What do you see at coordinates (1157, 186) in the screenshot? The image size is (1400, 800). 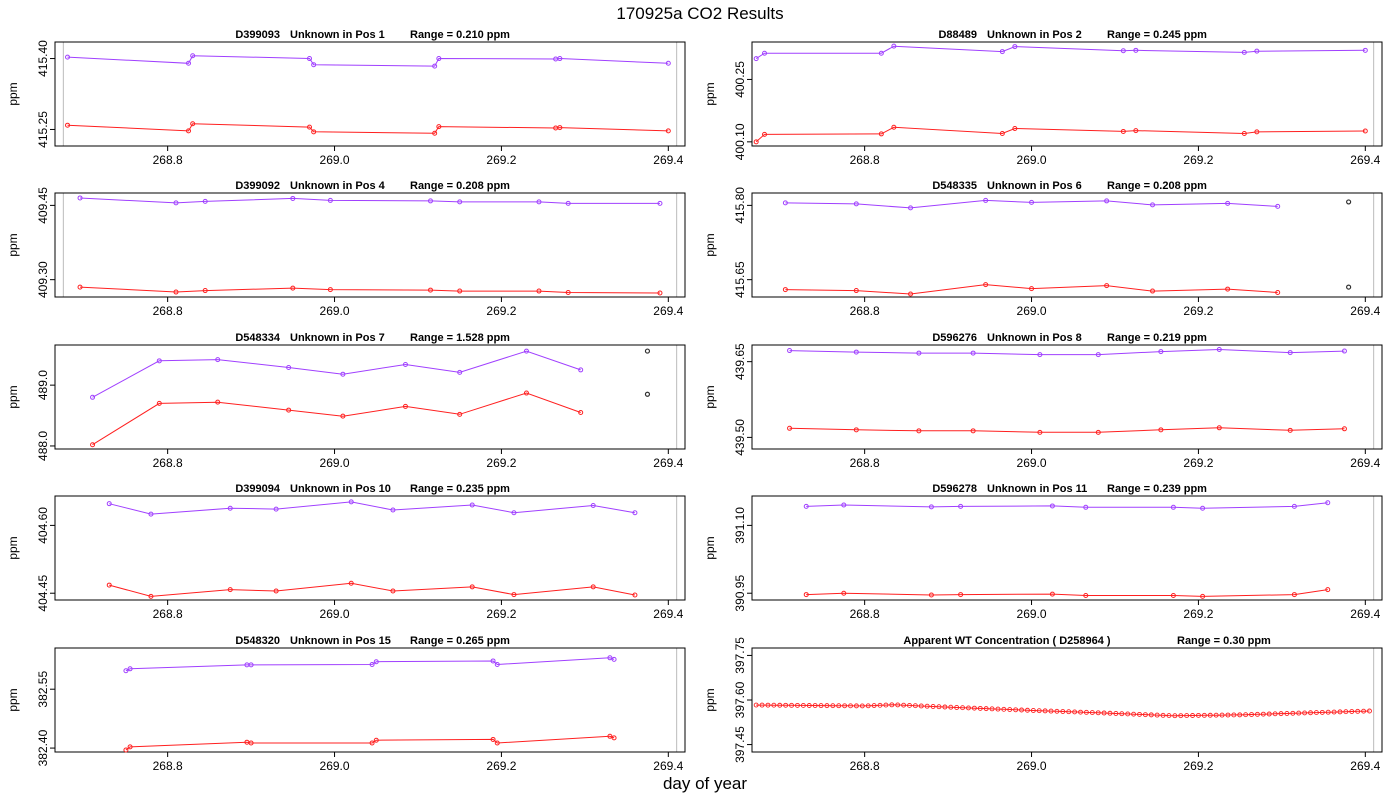 I see `panel-title-range: Range = 0.208 ppm` at bounding box center [1157, 186].